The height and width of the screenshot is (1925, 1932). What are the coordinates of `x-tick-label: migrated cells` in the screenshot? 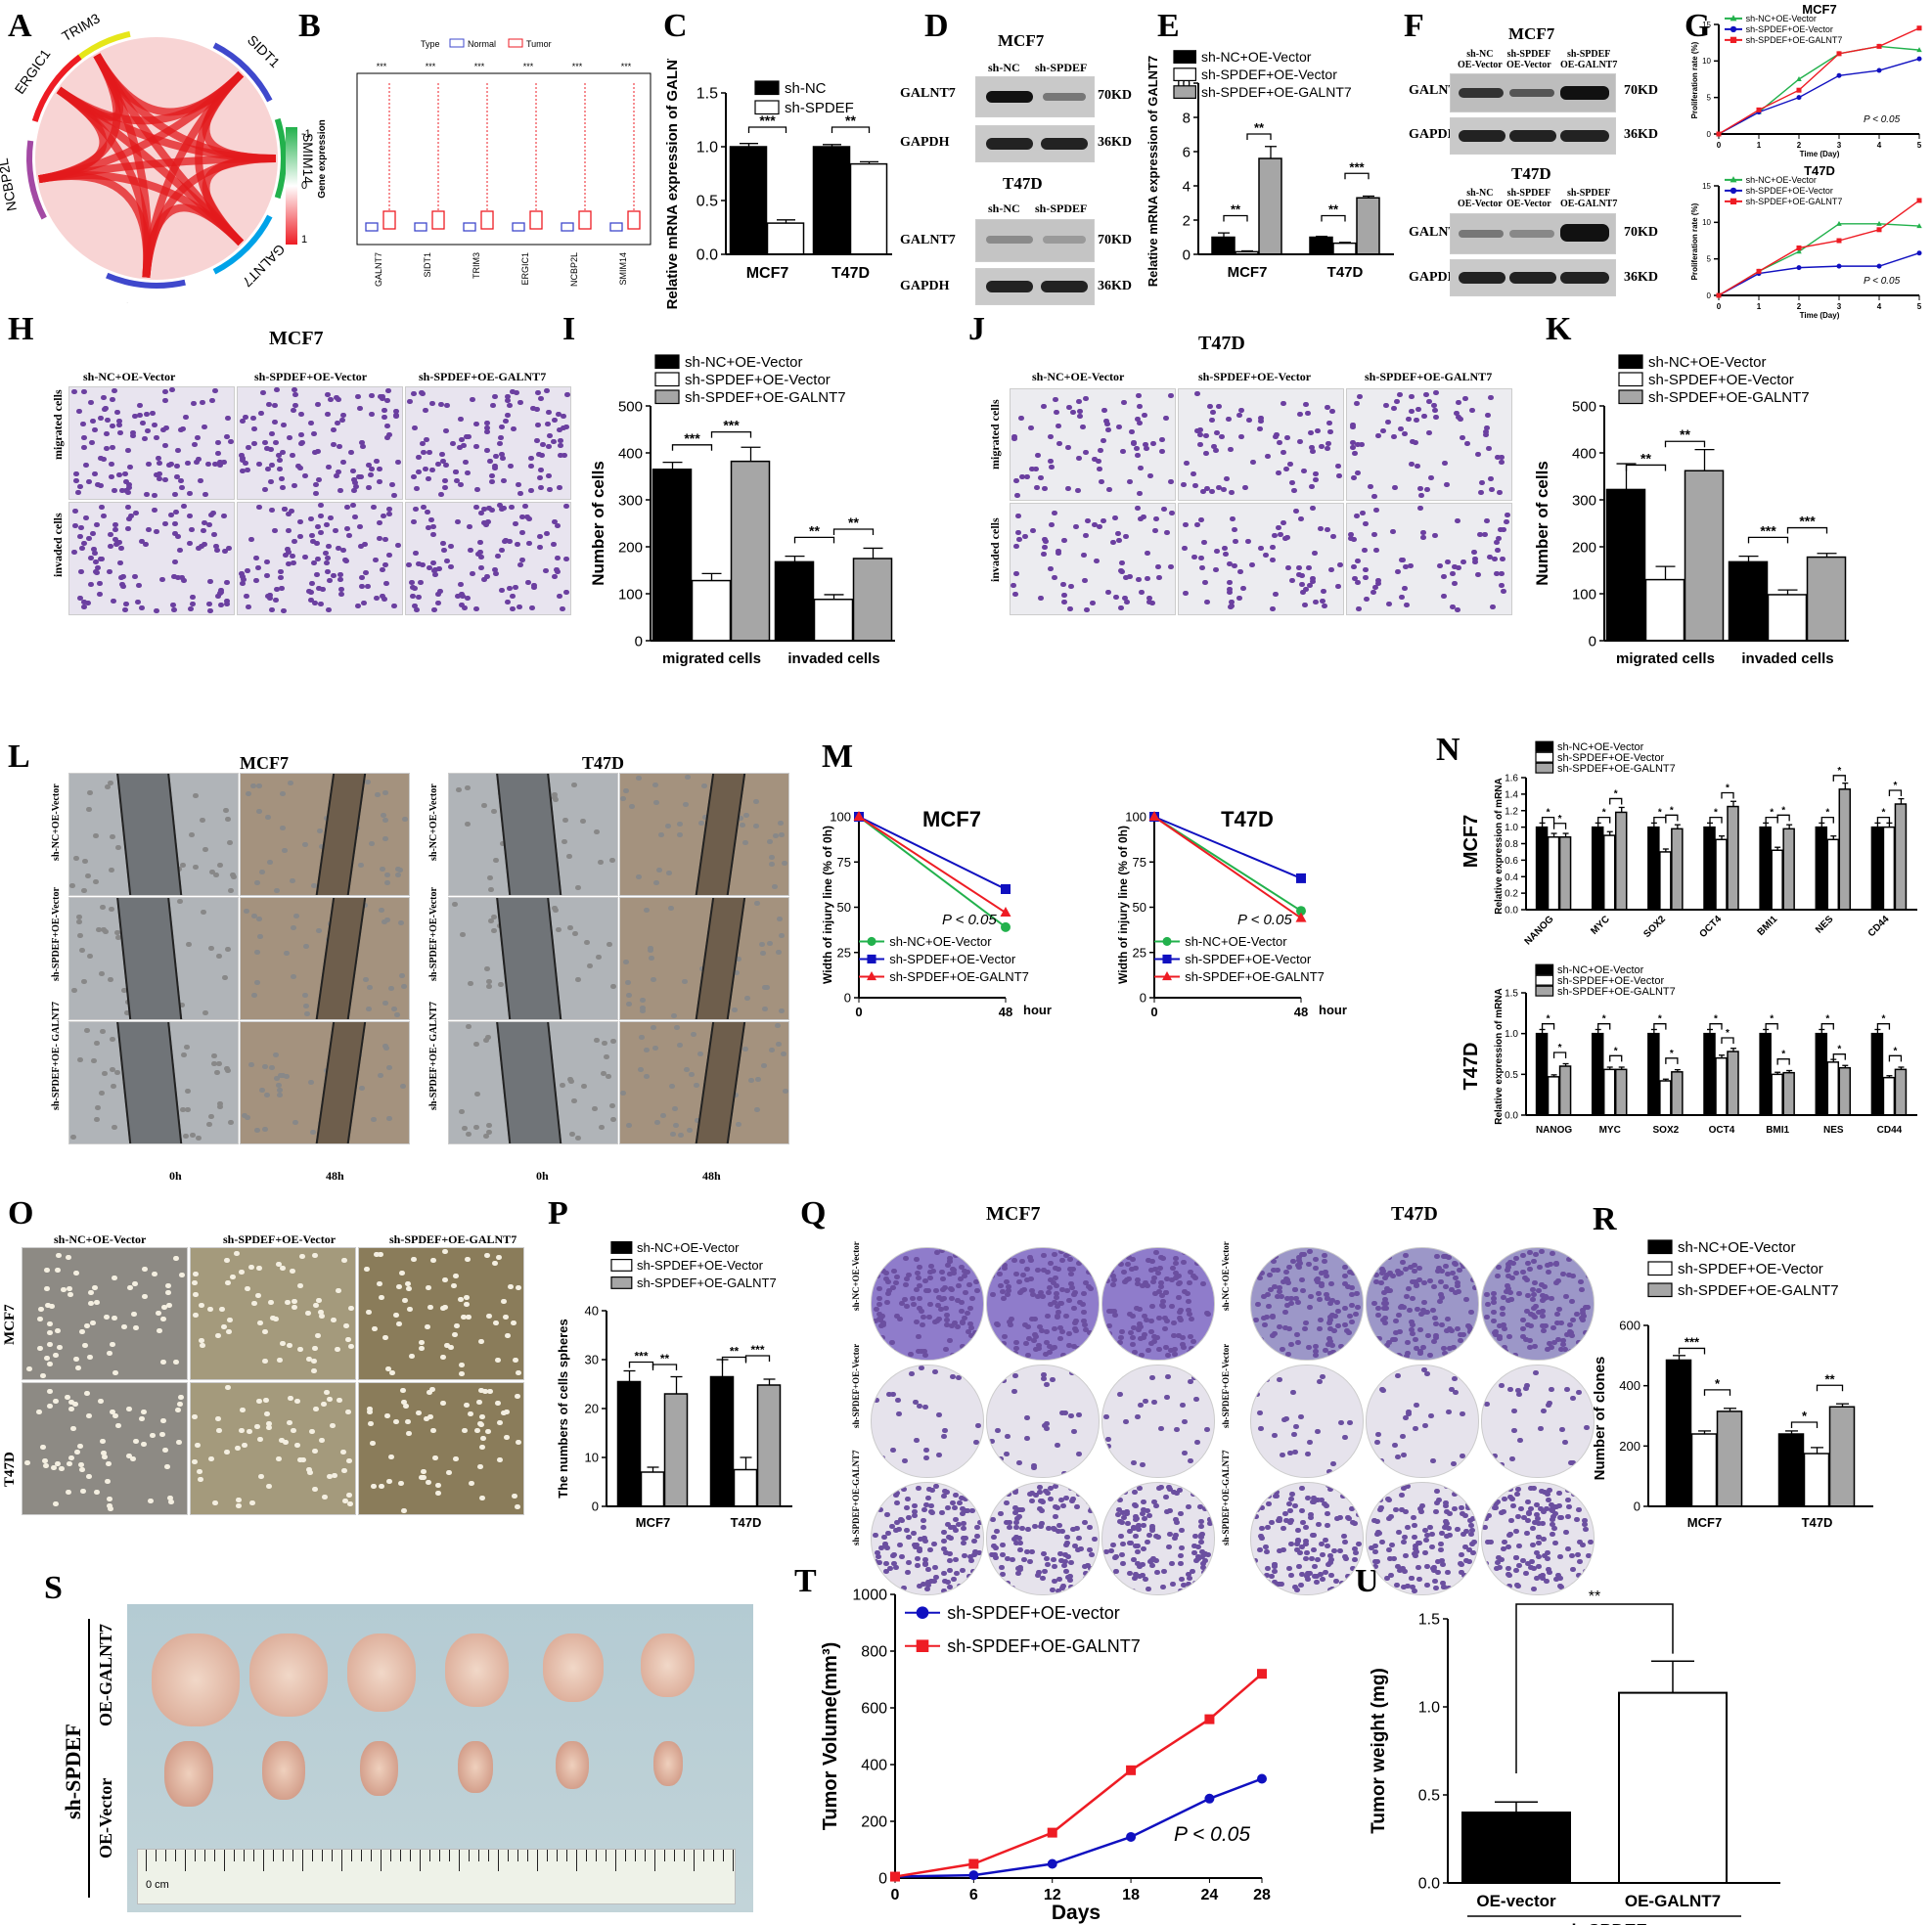 It's located at (1665, 658).